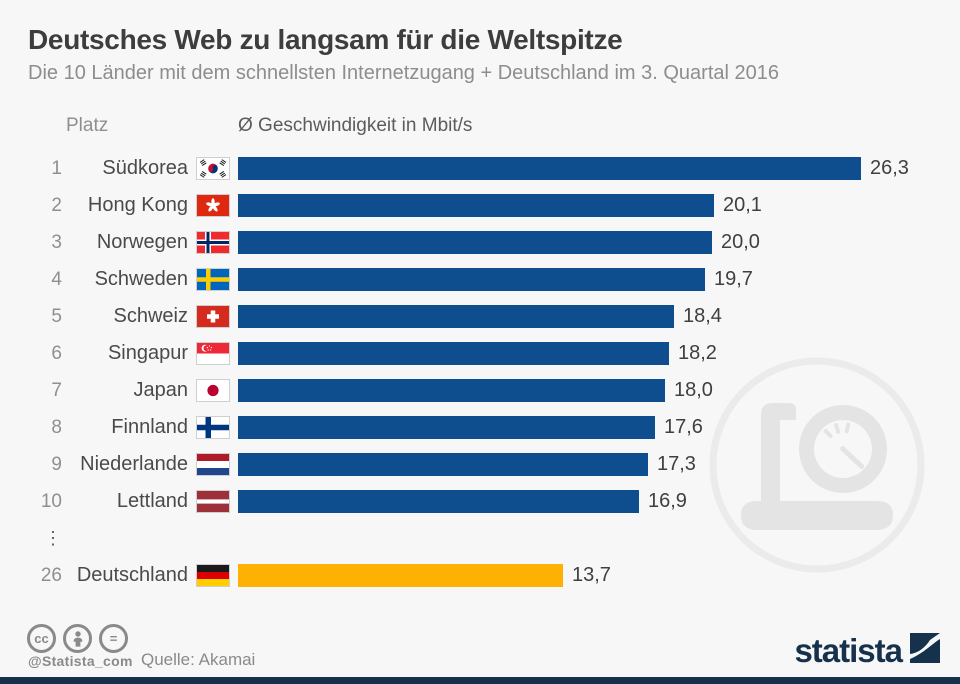 This screenshot has width=960, height=684. I want to click on statista-logo-icon, so click(925, 650).